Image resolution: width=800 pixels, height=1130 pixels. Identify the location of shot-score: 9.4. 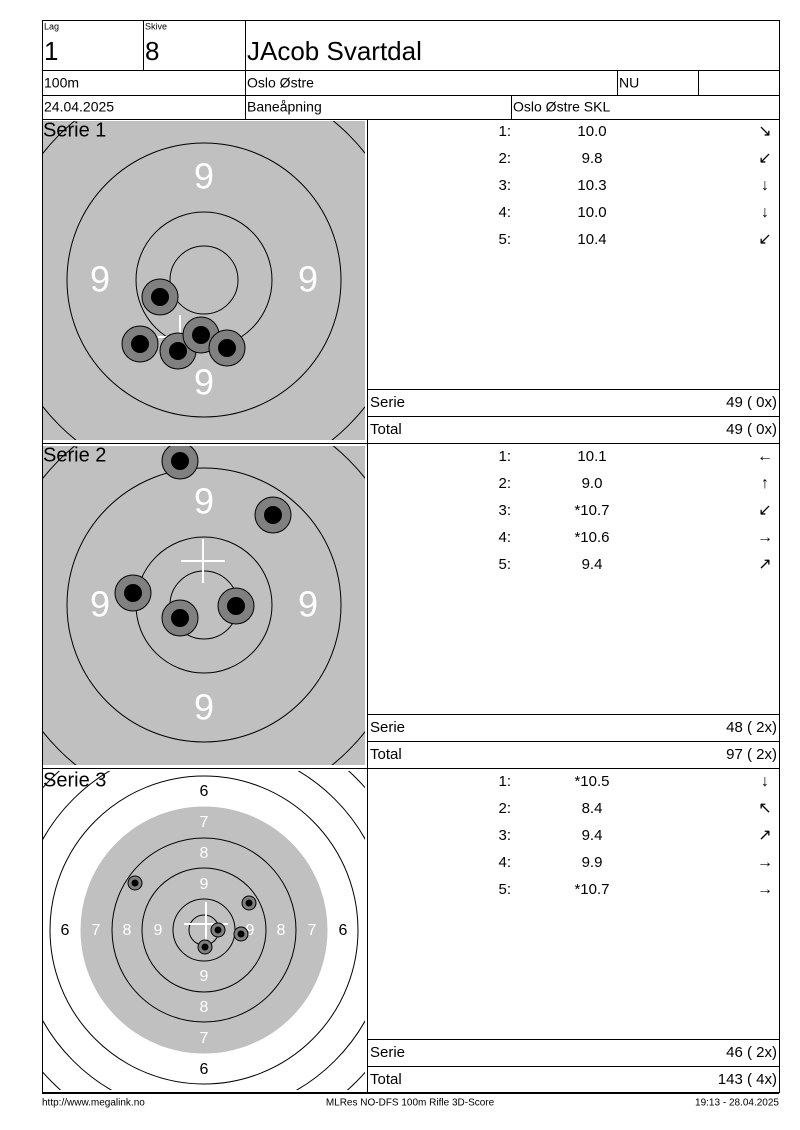
(592, 835).